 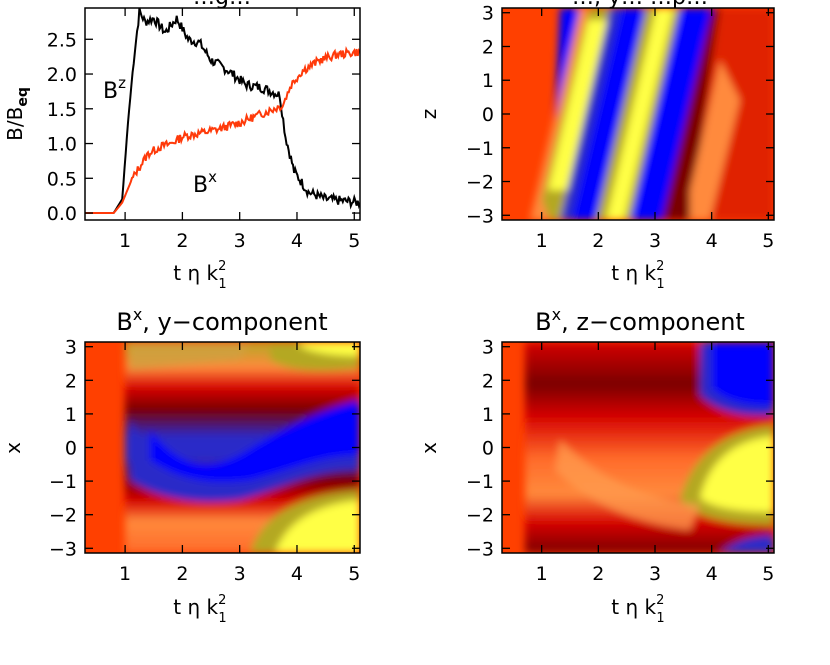 I want to click on line-plot-area, so click(x=222, y=111).